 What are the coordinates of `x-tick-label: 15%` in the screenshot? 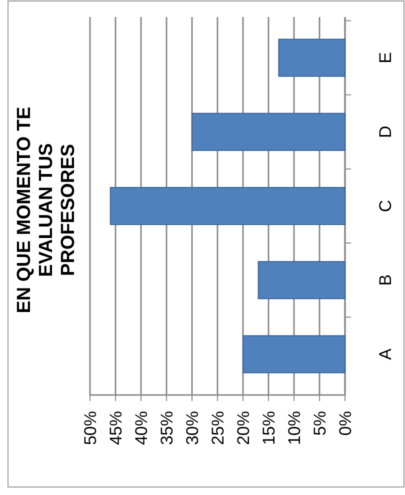 It's located at (268, 428).